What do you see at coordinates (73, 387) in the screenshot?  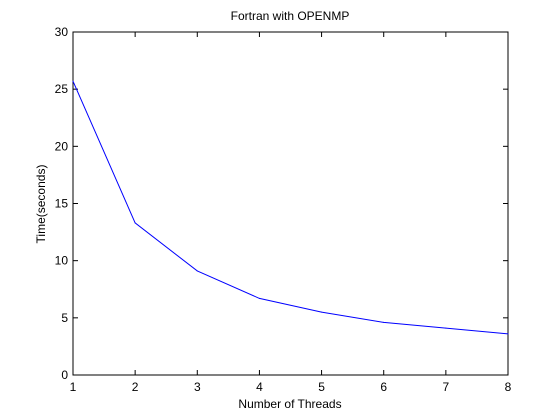 I see `x-tick-label: 1` at bounding box center [73, 387].